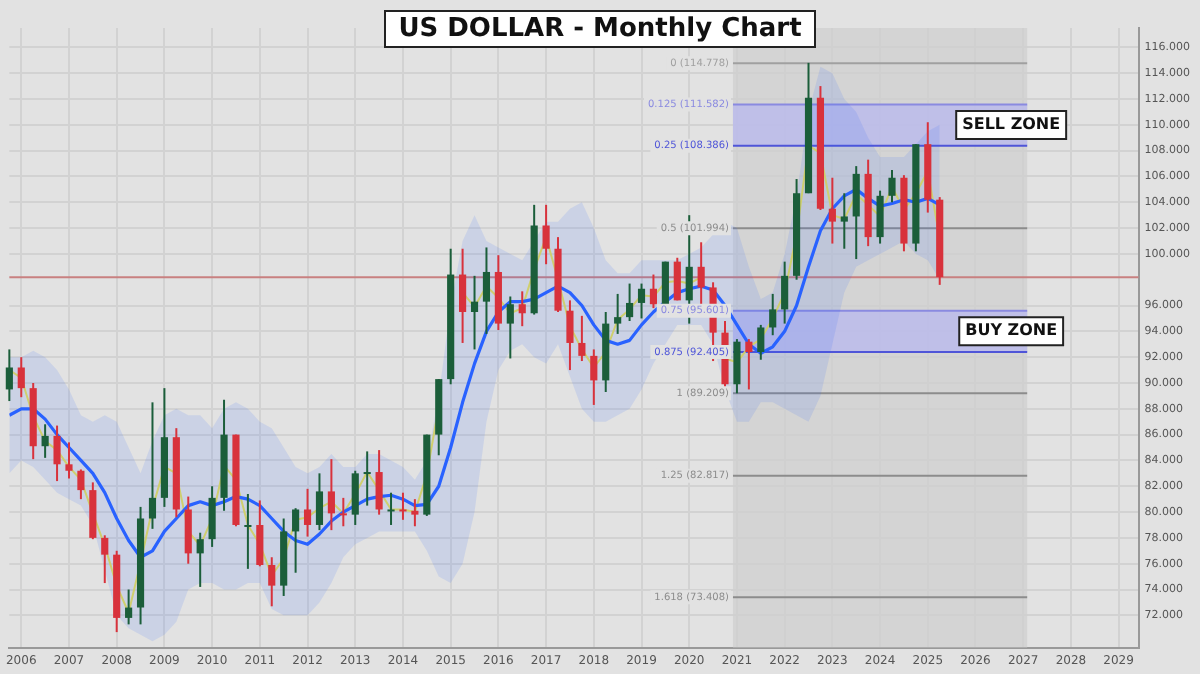 This screenshot has width=1200, height=674. What do you see at coordinates (1011, 330) in the screenshot?
I see `band-label: BUY ZONE` at bounding box center [1011, 330].